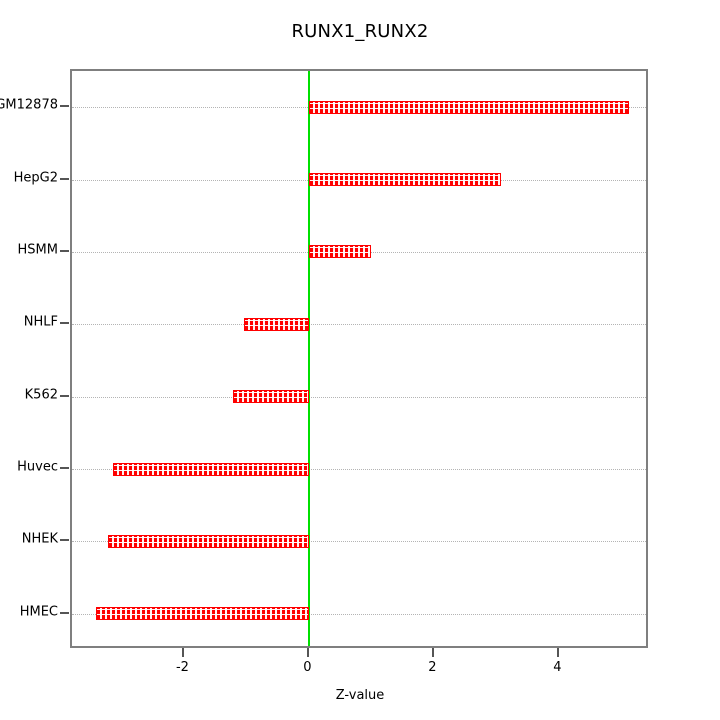 Image resolution: width=720 pixels, height=720 pixels. What do you see at coordinates (557, 667) in the screenshot?
I see `x-tick-label: 4` at bounding box center [557, 667].